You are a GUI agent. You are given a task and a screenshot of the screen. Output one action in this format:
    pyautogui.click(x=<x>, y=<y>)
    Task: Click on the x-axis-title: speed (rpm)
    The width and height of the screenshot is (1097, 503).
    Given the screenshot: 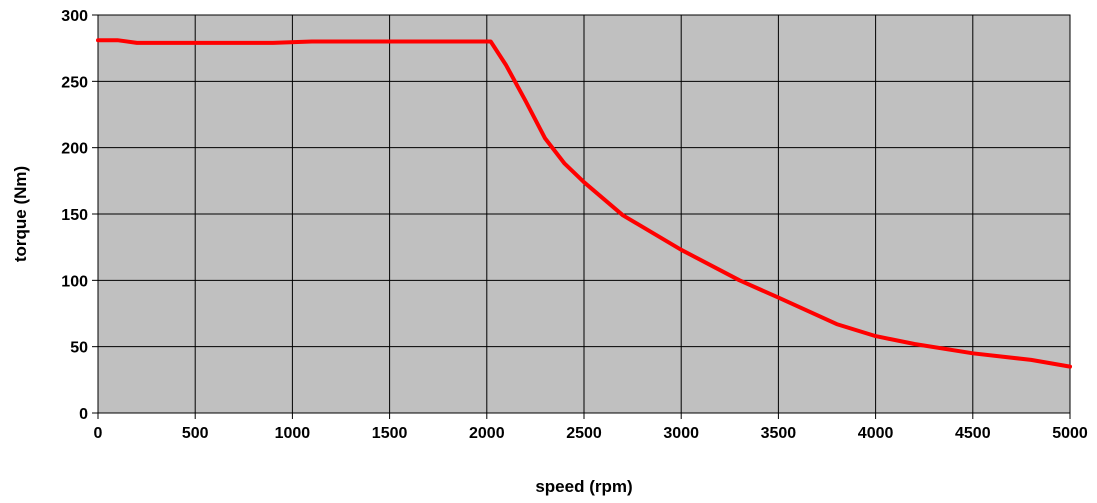 What is the action you would take?
    pyautogui.click(x=583, y=486)
    